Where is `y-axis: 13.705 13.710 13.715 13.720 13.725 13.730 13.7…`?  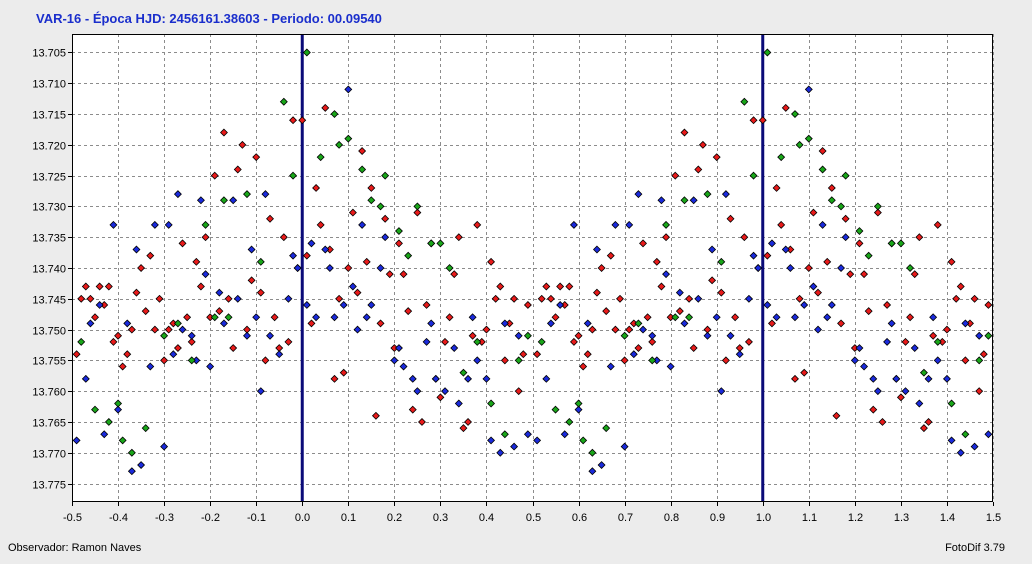 y-axis: 13.705 13.710 13.715 13.720 13.725 13.730 13.7… is located at coordinates (52, 270).